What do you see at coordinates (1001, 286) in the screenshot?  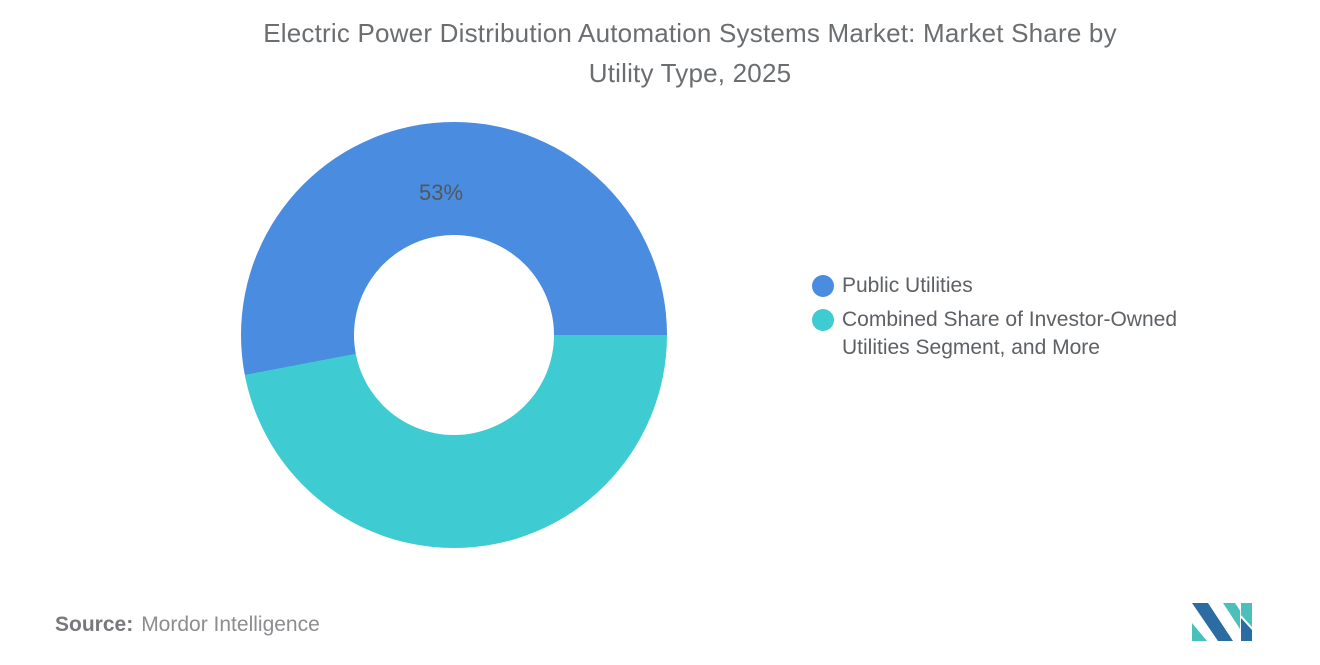 I see `legend-item-public-utilities: Public Utilities` at bounding box center [1001, 286].